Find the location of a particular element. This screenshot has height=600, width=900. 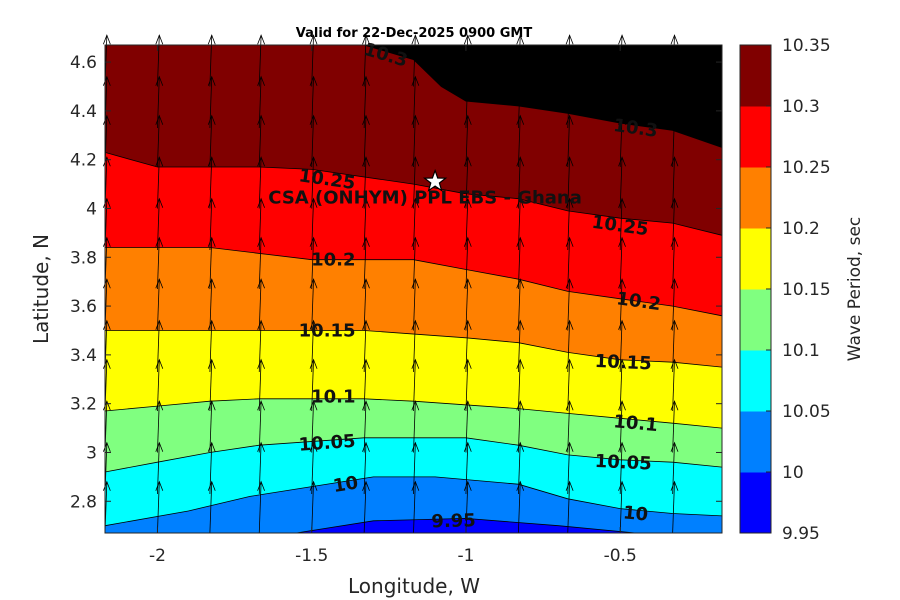

x-axis-label: Longitude, W is located at coordinates (414, 586).